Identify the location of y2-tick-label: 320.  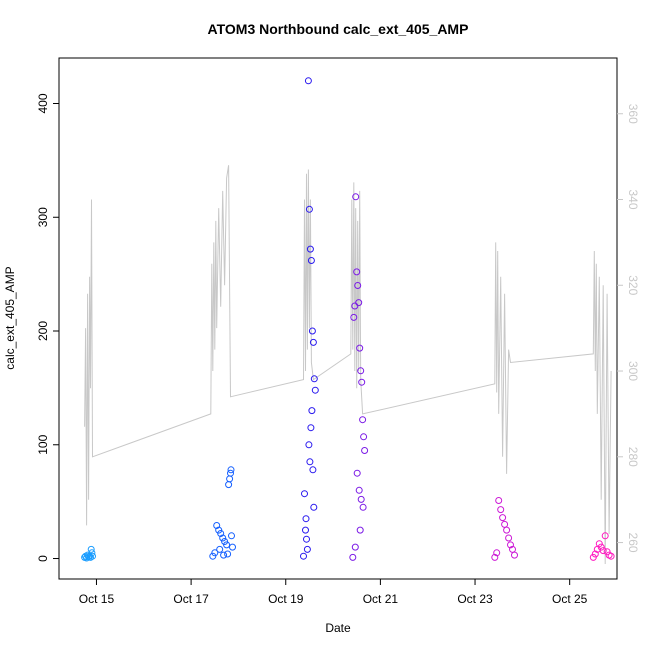
(633, 285).